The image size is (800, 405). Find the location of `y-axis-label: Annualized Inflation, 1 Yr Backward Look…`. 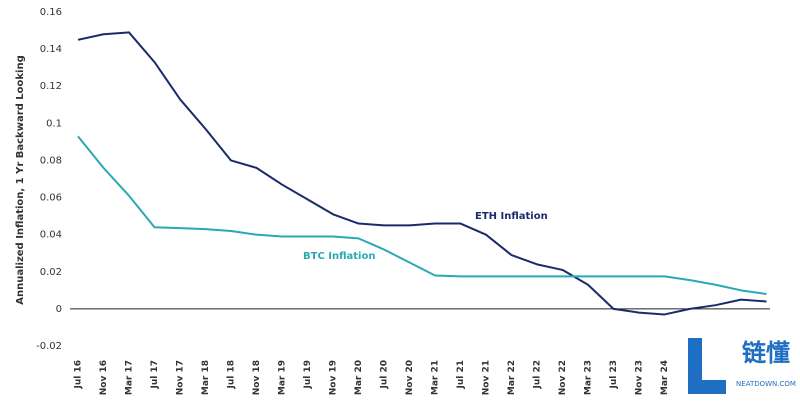

y-axis-label: Annualized Inflation, 1 Yr Backward Look… is located at coordinates (20, 180).